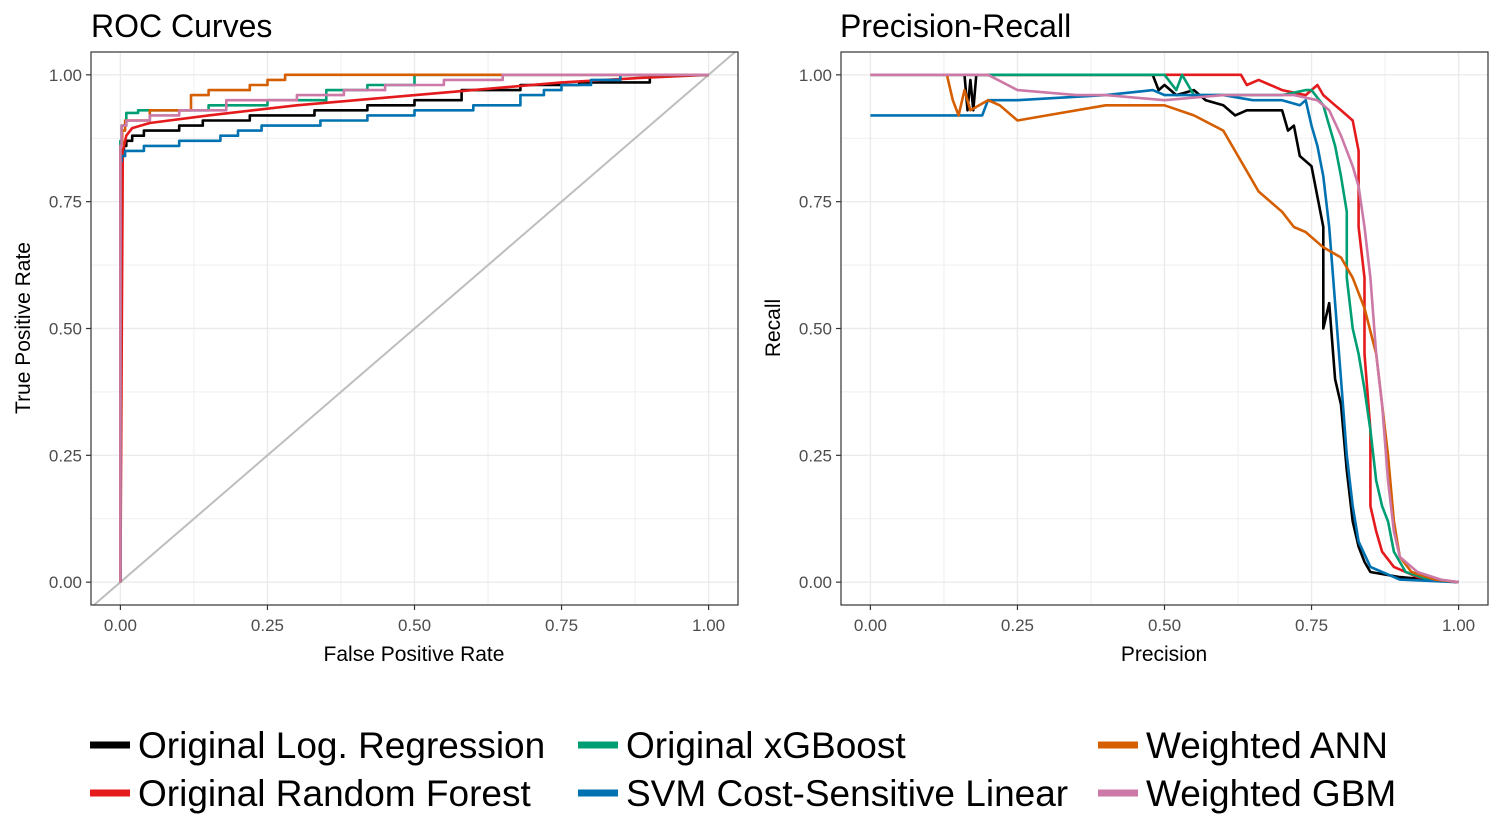 The height and width of the screenshot is (840, 1500). What do you see at coordinates (181, 26) in the screenshot?
I see `roc-title: ROC Curves` at bounding box center [181, 26].